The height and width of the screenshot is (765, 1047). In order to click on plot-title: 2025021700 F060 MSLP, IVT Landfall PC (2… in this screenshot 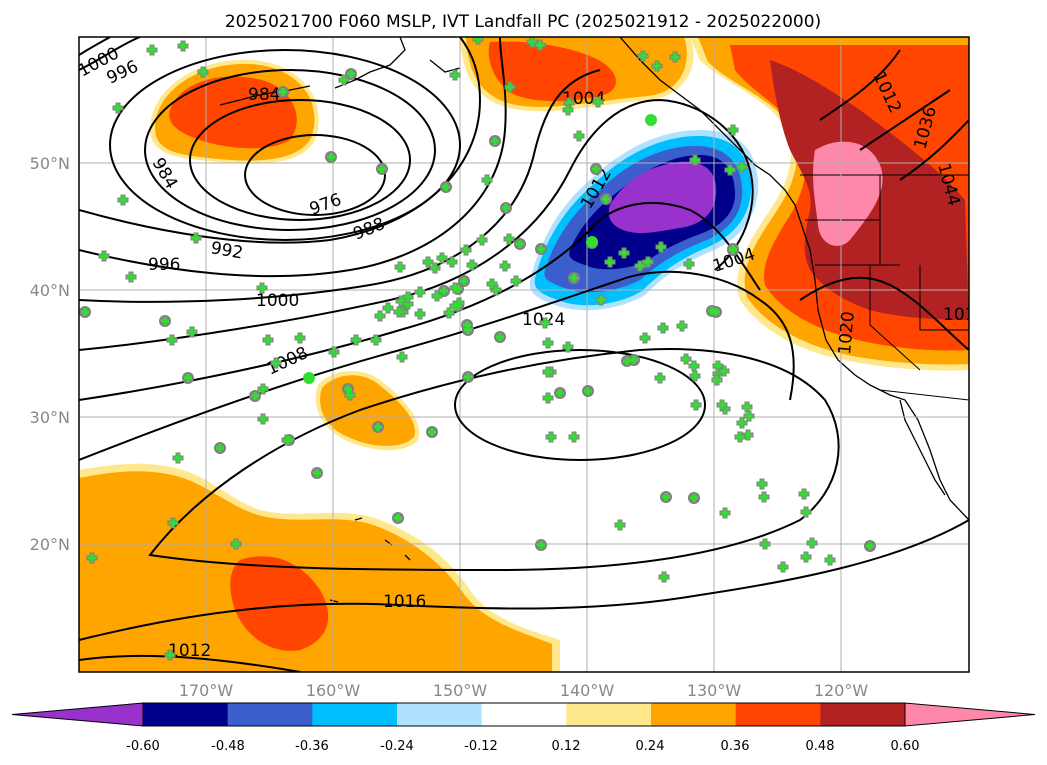, I will do `click(523, 22)`.